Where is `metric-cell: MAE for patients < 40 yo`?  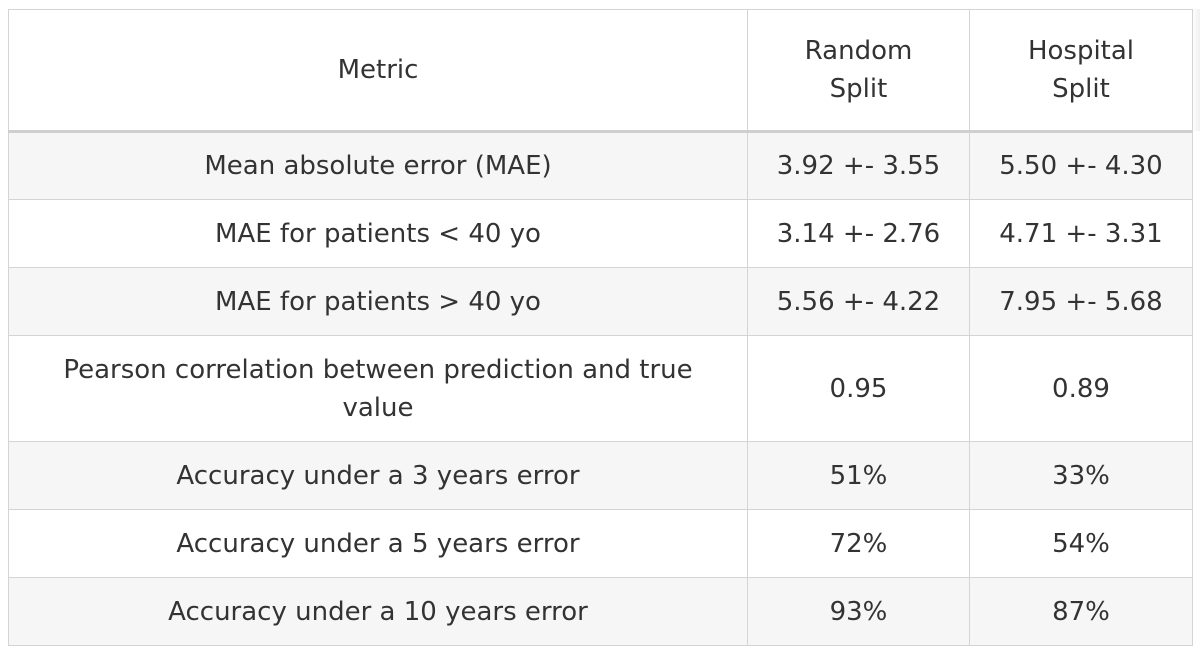 metric-cell: MAE for patients < 40 yo is located at coordinates (378, 233).